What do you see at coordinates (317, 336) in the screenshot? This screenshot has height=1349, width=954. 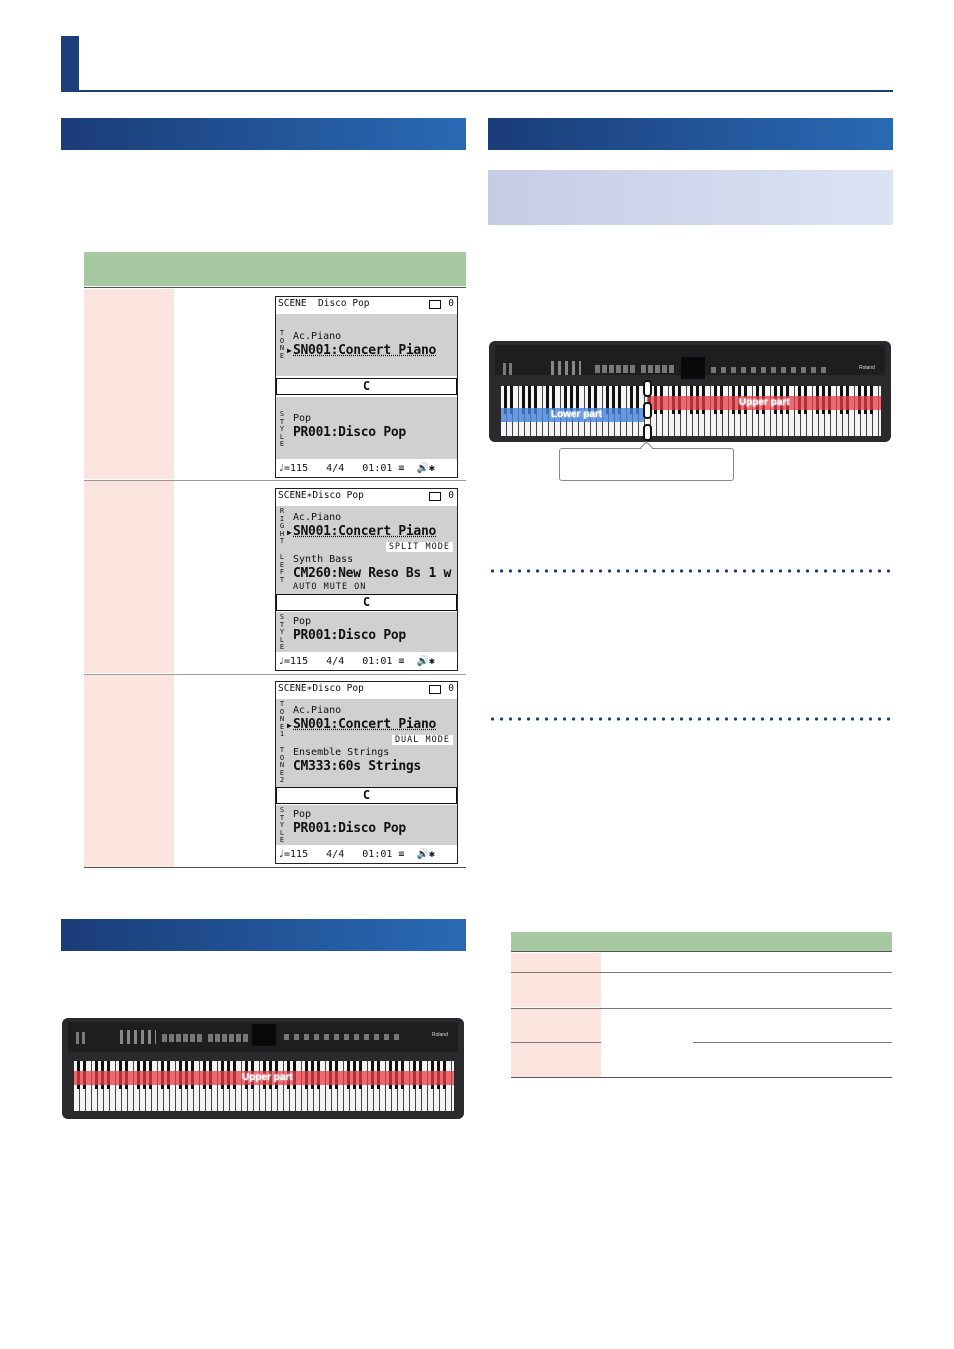 I see `tone-category: Ac.Piano` at bounding box center [317, 336].